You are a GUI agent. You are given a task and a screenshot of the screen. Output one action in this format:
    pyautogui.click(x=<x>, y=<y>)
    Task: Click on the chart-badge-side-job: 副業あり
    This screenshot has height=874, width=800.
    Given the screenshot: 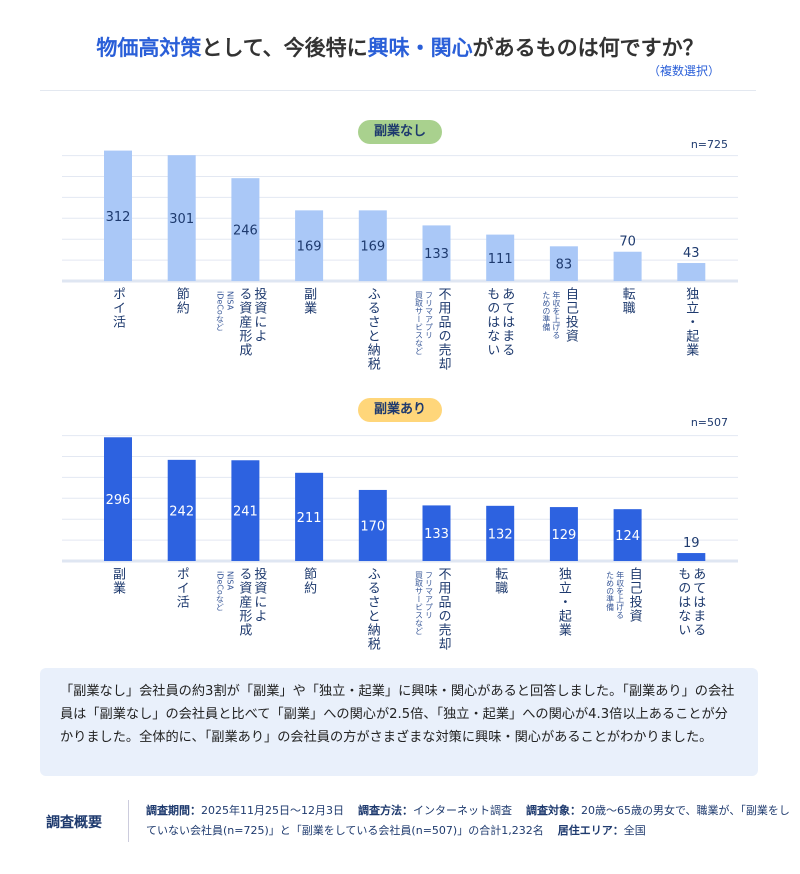 What is the action you would take?
    pyautogui.click(x=400, y=410)
    